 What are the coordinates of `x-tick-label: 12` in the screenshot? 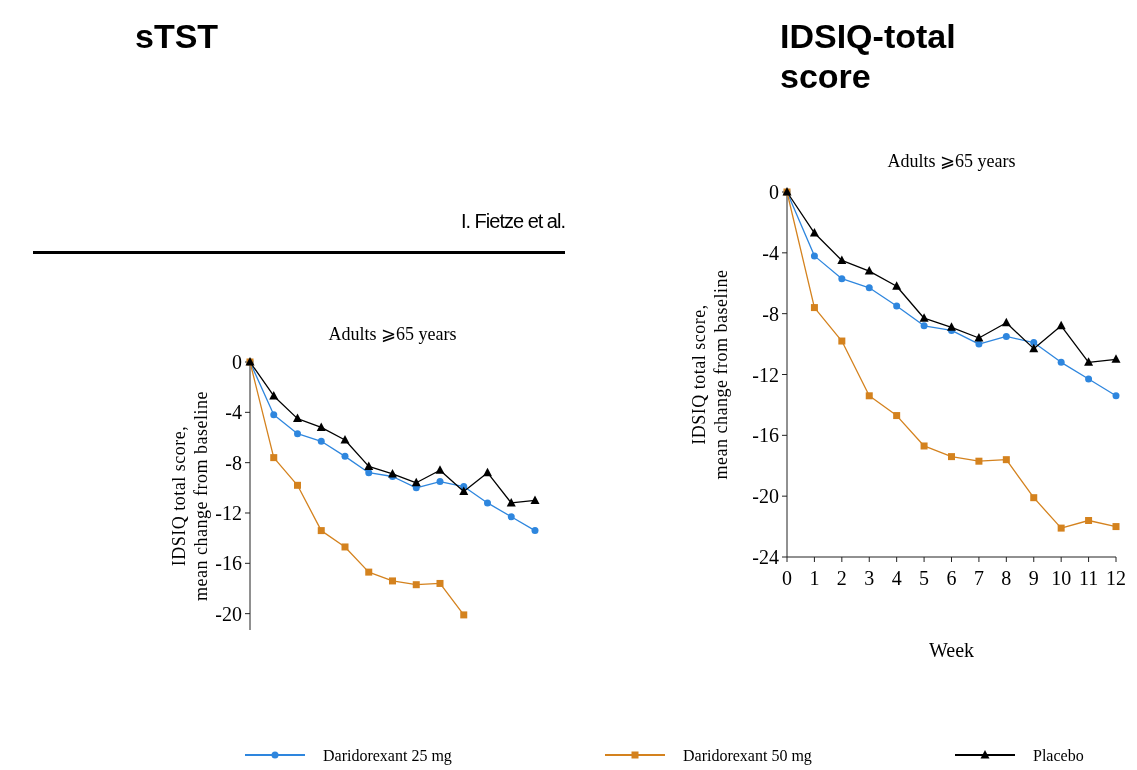 It's located at (1116, 578).